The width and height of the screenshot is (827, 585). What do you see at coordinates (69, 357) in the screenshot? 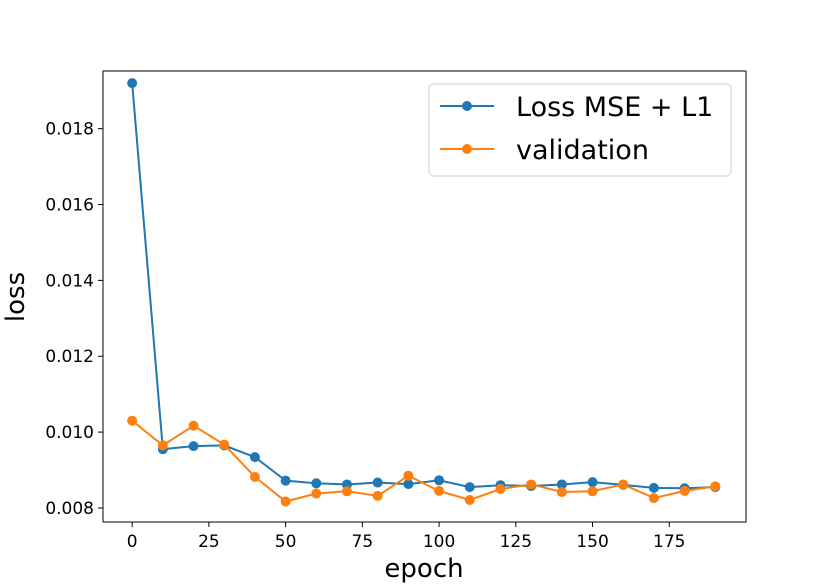
I see `y-tick-label: 0.012` at bounding box center [69, 357].